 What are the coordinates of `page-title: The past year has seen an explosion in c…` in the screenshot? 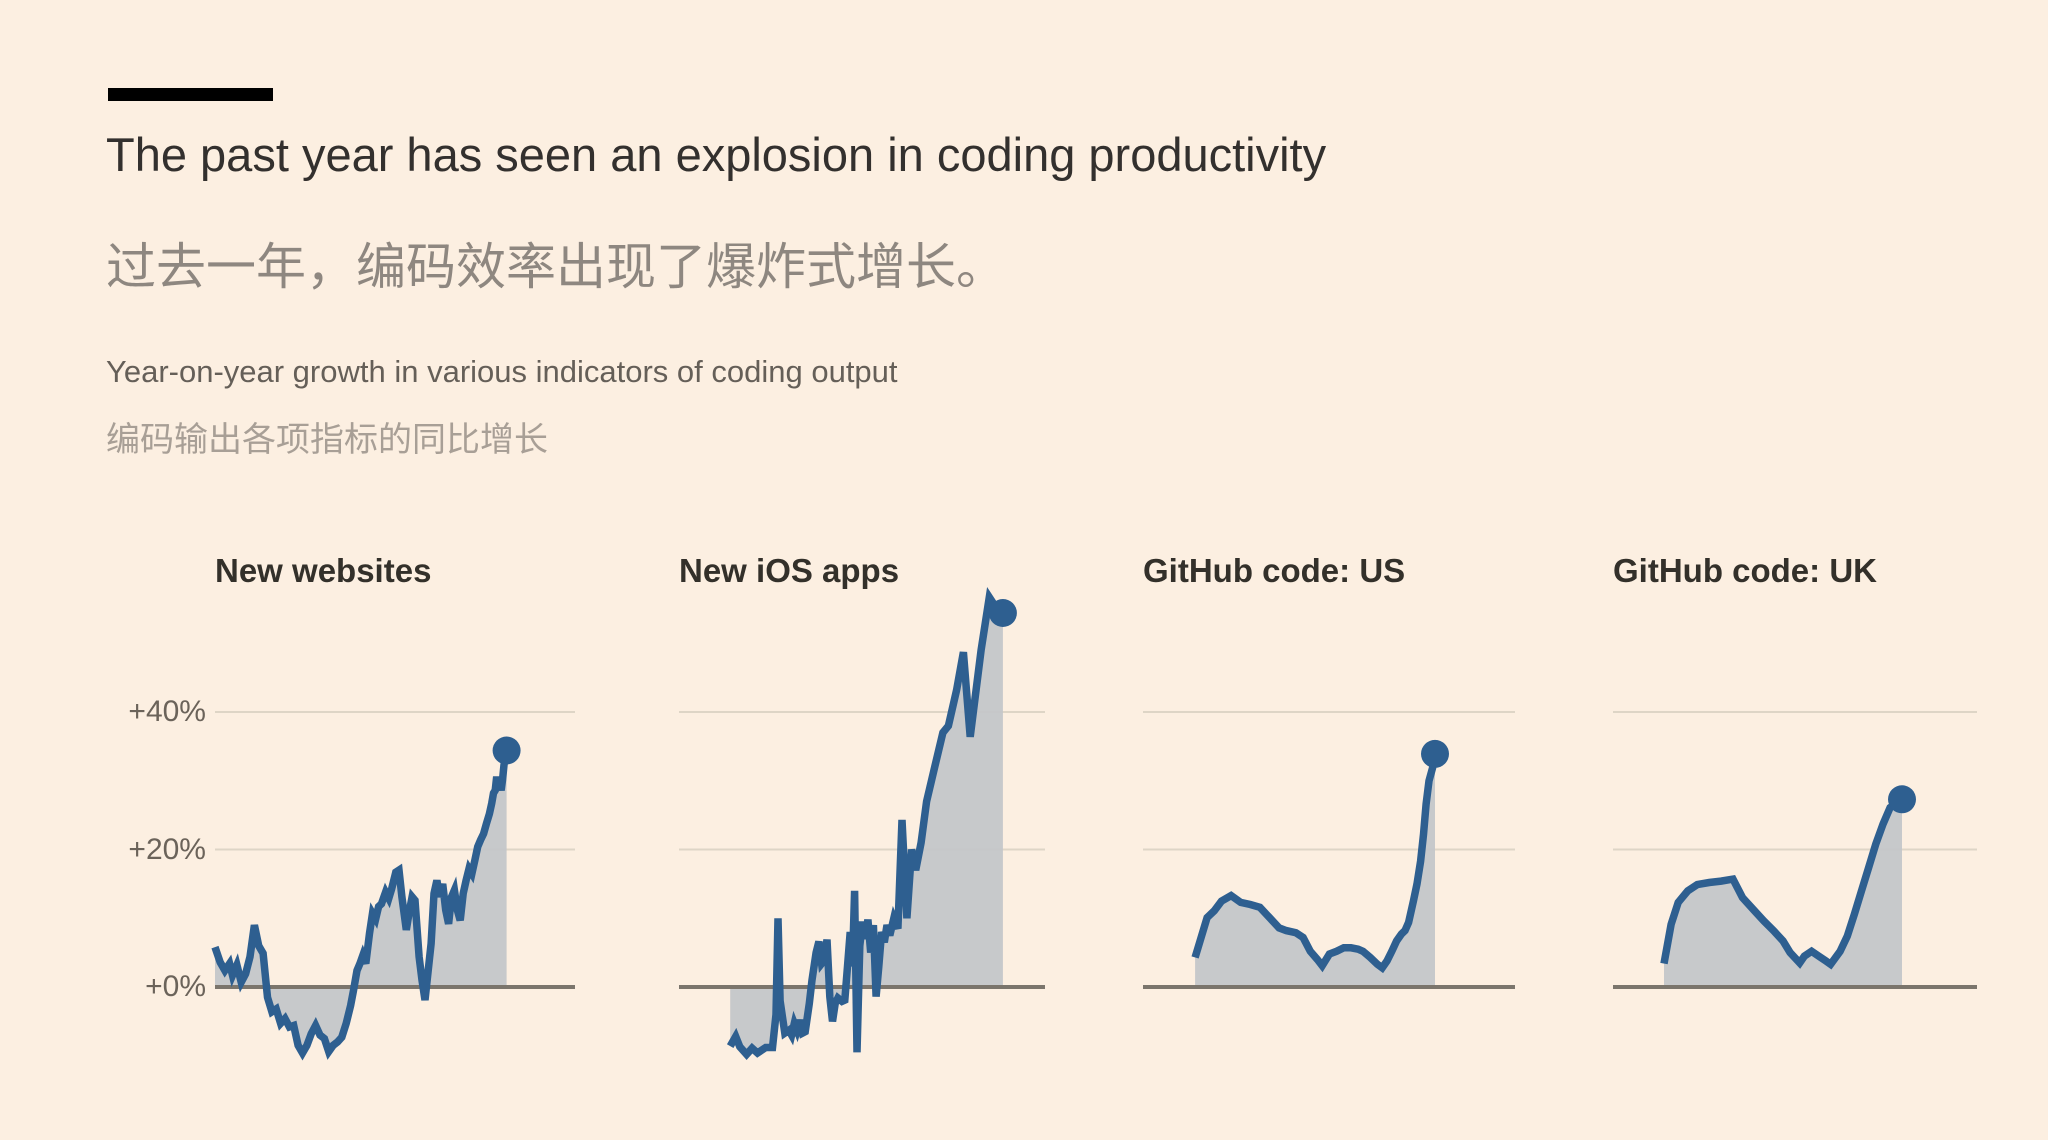 It's located at (716, 154).